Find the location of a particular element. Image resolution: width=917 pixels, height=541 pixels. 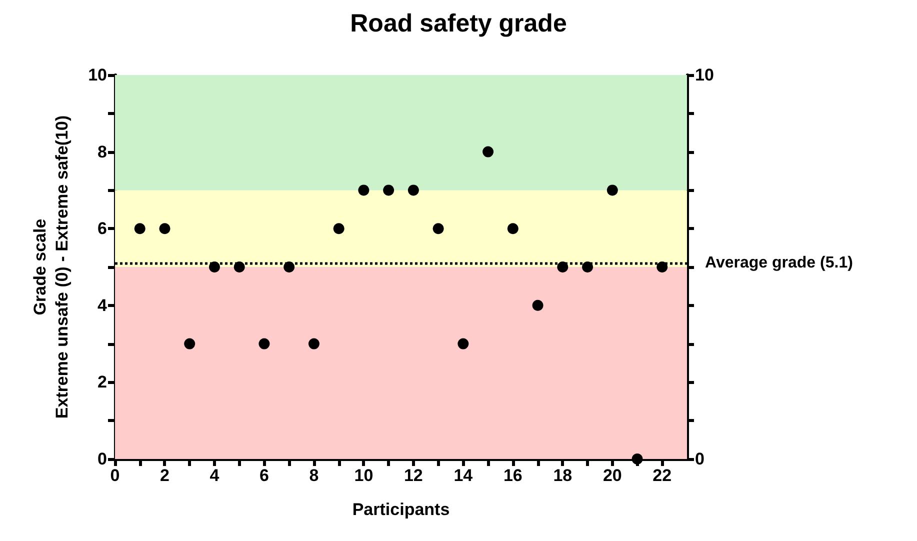

y2-tick-label: 10 is located at coordinates (704, 75).